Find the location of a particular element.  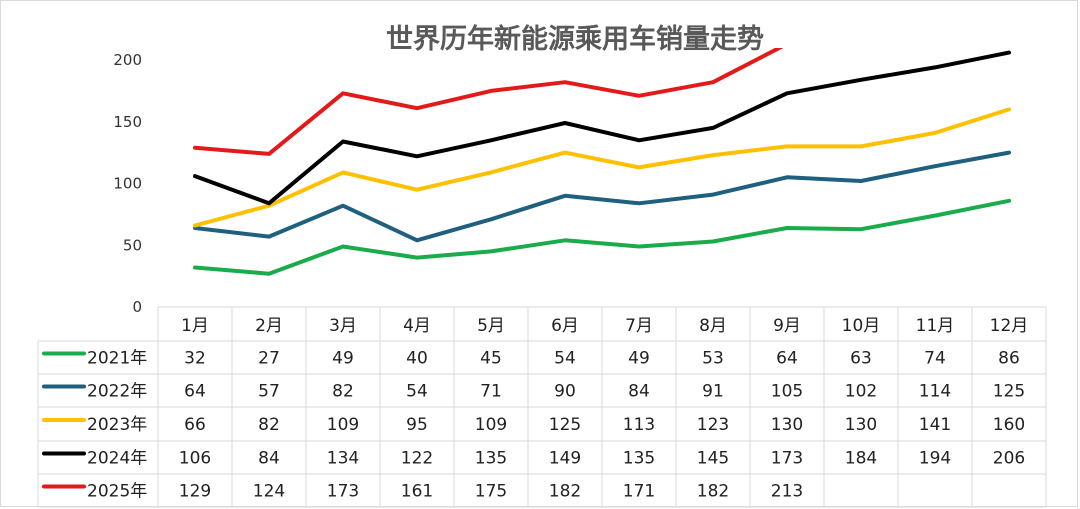

month-label: 9月 is located at coordinates (787, 326).